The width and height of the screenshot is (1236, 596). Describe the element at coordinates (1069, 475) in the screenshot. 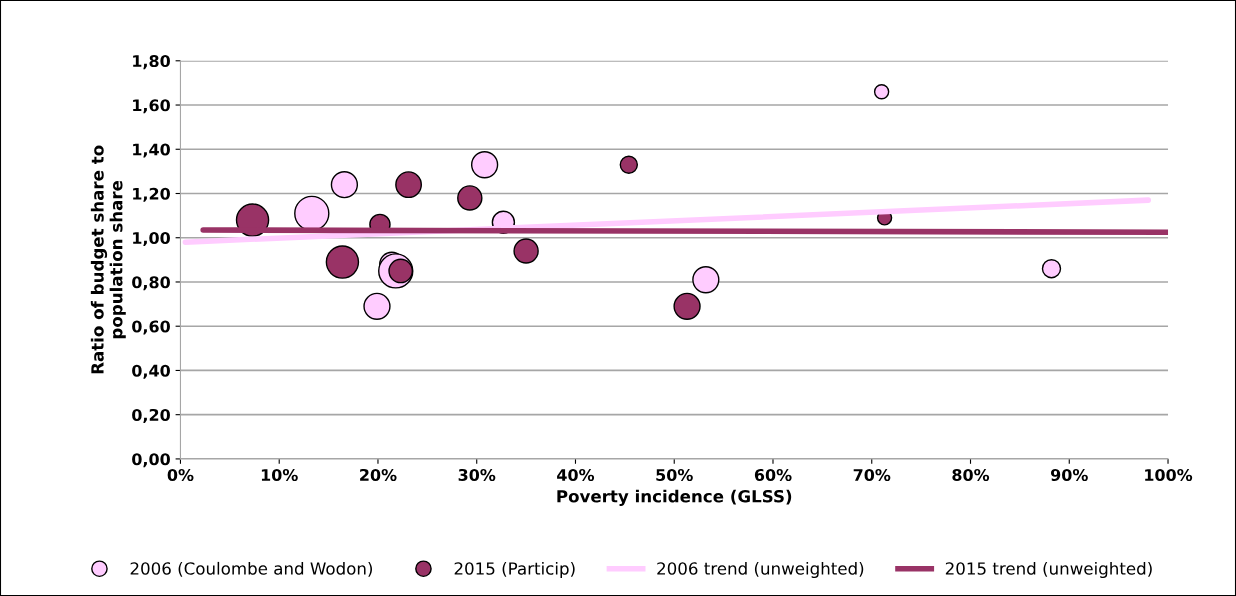

I see `x-tick-label: 90%` at that location.